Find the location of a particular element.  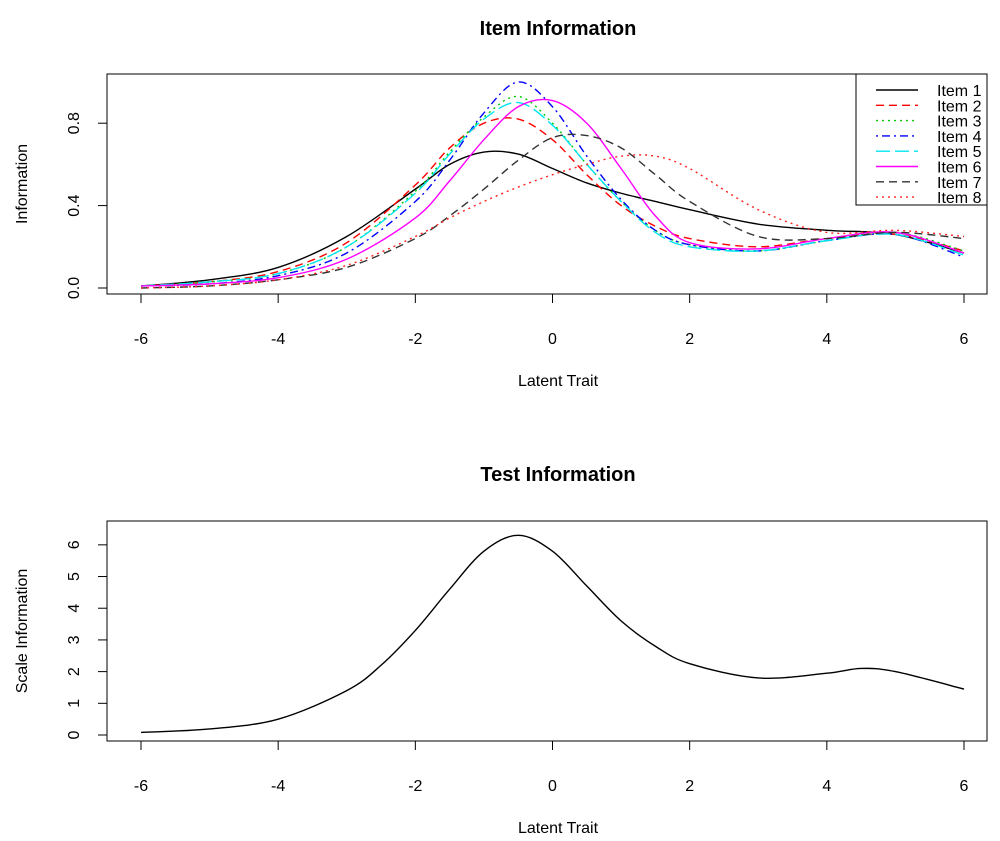

legend-box is located at coordinates (921, 139).